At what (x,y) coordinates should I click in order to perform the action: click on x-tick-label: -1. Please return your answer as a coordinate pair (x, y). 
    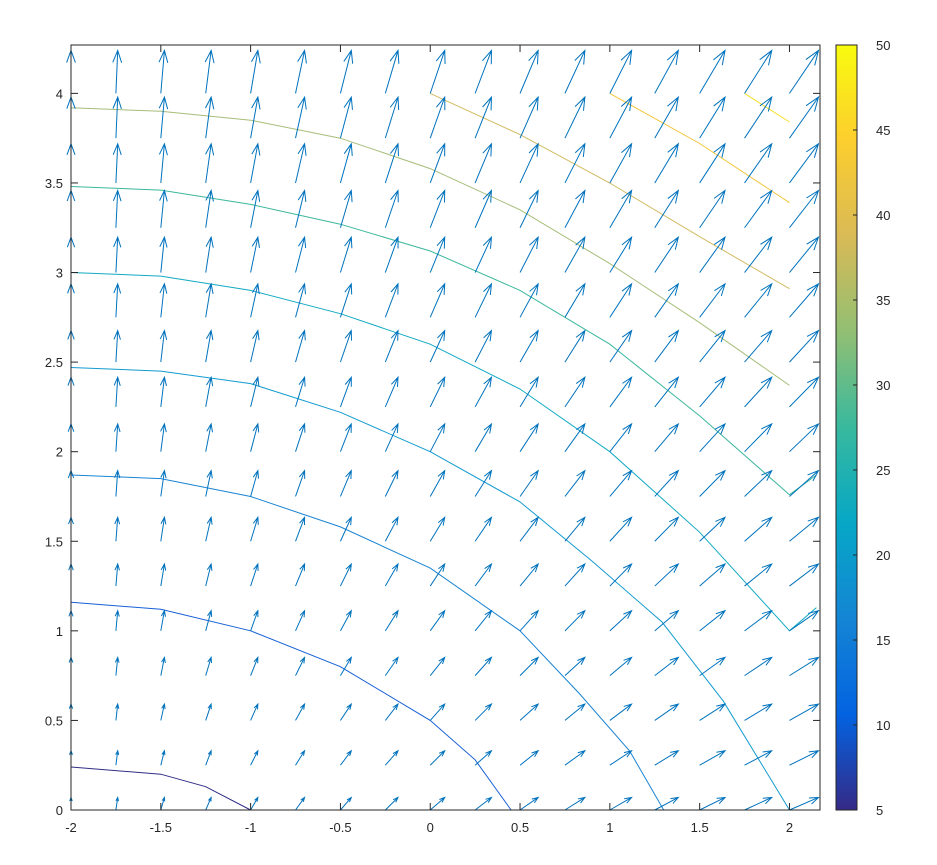
    Looking at the image, I should click on (251, 827).